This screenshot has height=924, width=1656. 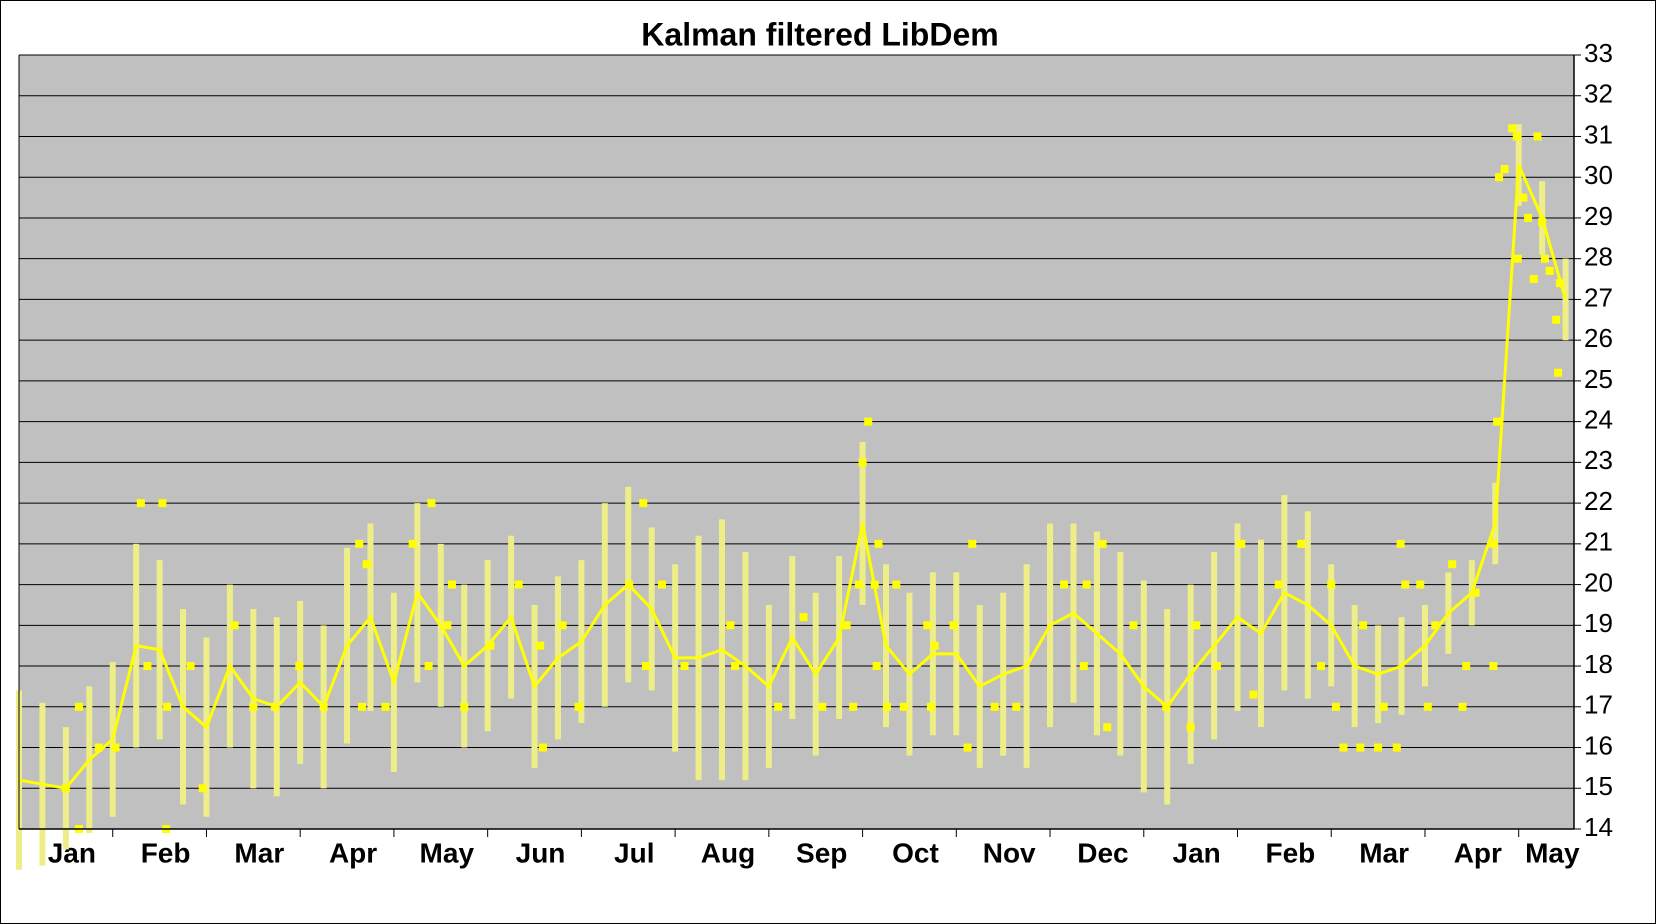 What do you see at coordinates (1598, 53) in the screenshot?
I see `y-tick-label: 33` at bounding box center [1598, 53].